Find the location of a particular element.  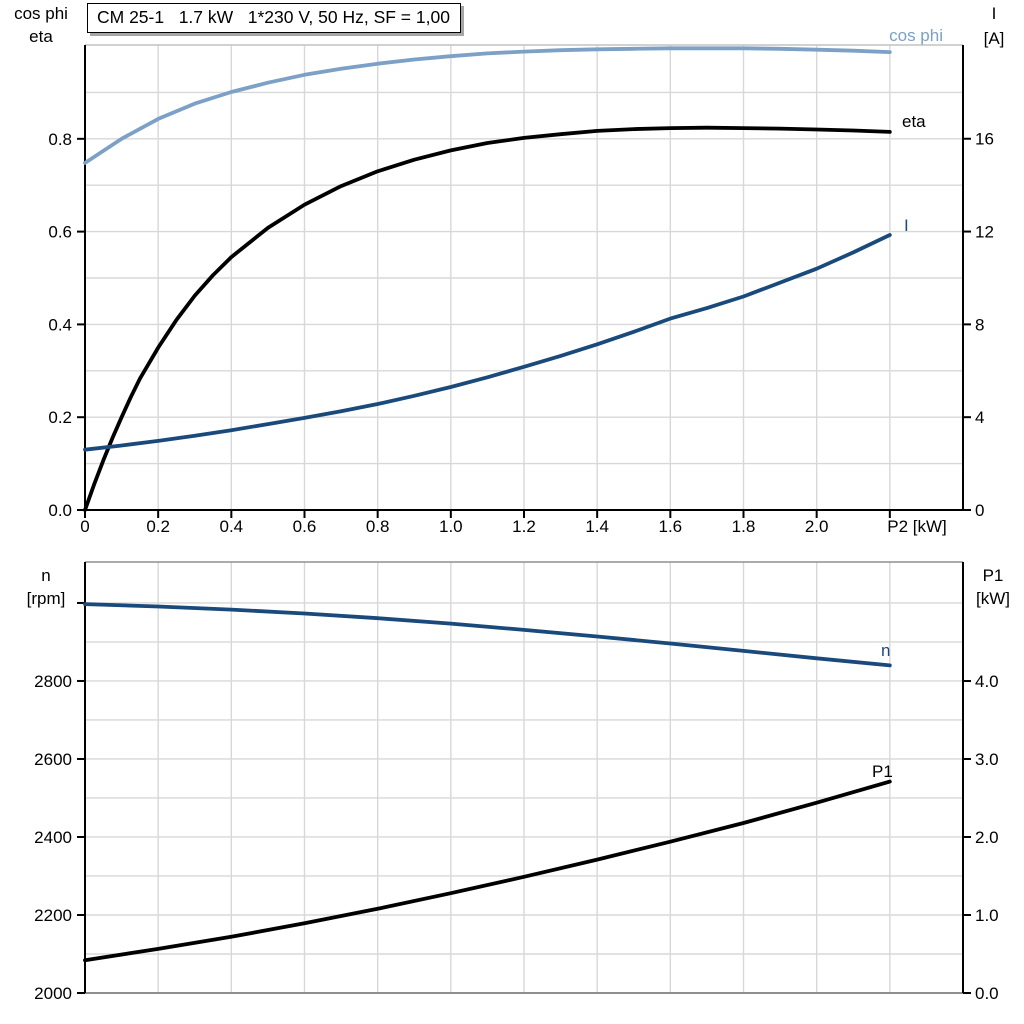

x-tick-label: 0.6 is located at coordinates (305, 526).